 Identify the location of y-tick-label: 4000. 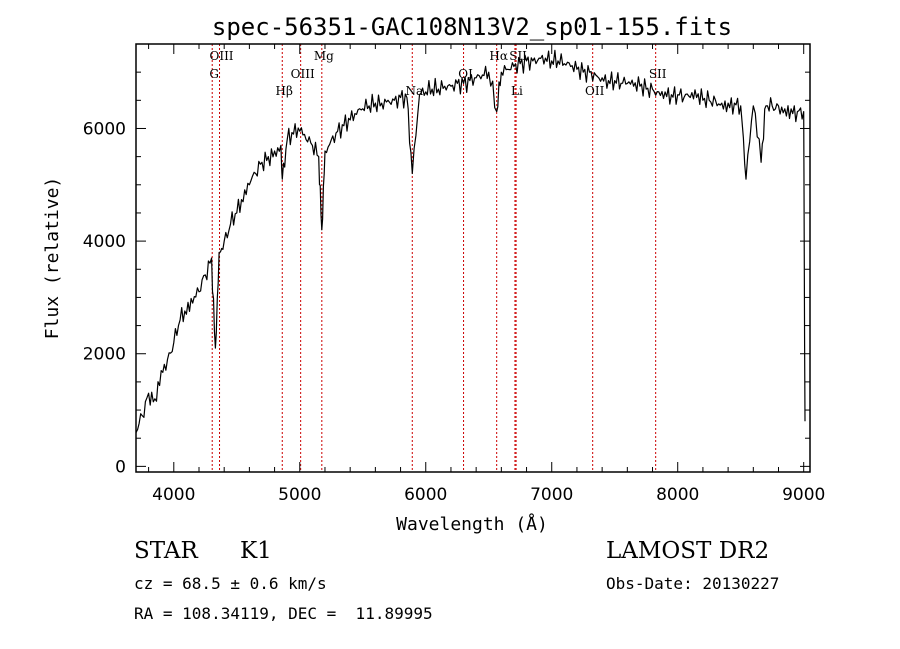
(104, 242).